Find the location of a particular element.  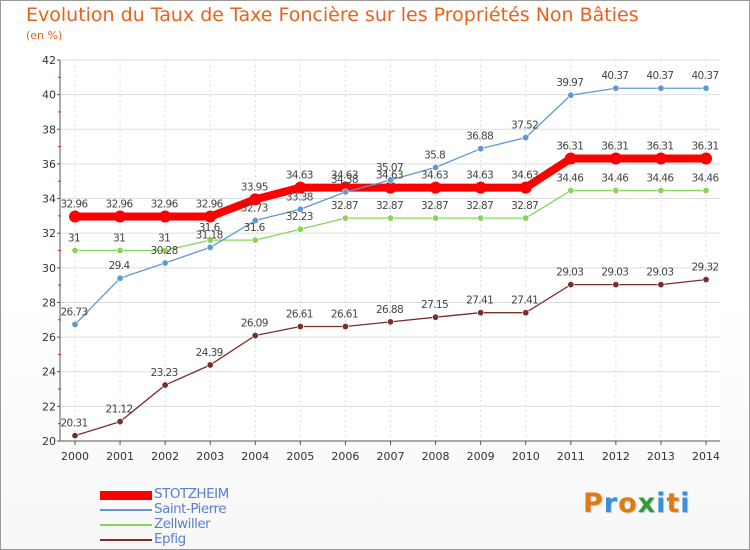

data-label: 31.18 is located at coordinates (209, 235).